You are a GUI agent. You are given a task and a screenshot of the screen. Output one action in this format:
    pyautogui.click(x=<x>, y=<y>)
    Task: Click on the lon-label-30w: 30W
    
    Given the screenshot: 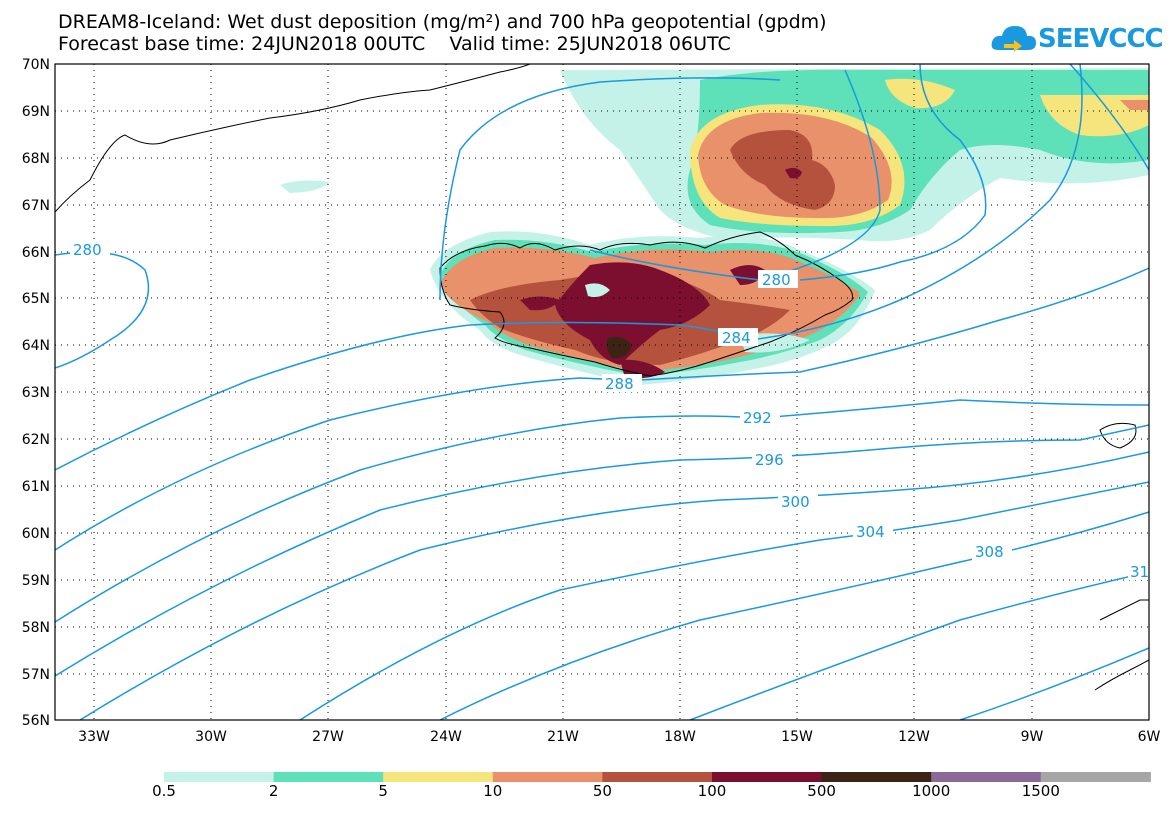 What is the action you would take?
    pyautogui.click(x=211, y=737)
    